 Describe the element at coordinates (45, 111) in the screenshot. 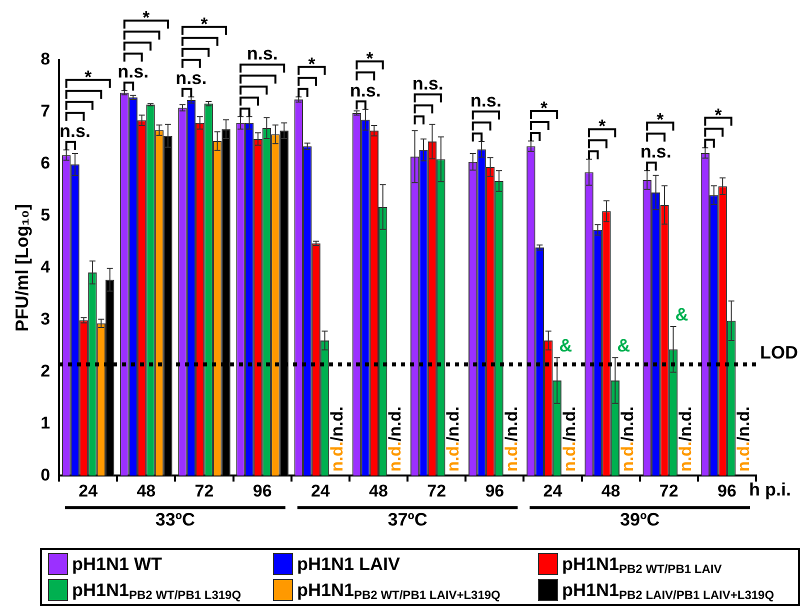

I see `y-tick-label: 7` at that location.